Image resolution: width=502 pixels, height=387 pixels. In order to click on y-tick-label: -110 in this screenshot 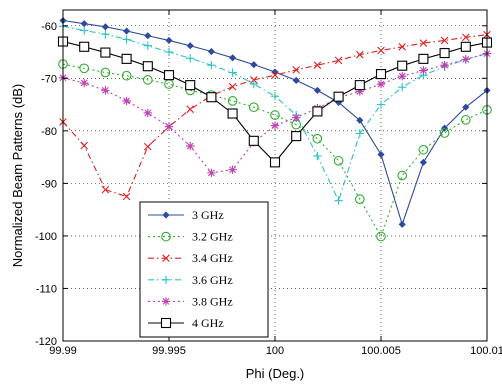, I will do `click(46, 289)`.